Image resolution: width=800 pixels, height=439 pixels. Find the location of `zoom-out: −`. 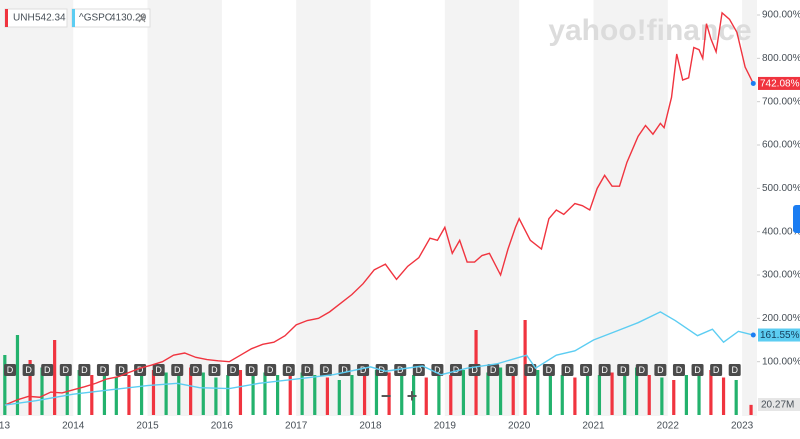

zoom-out: − is located at coordinates (386, 396).